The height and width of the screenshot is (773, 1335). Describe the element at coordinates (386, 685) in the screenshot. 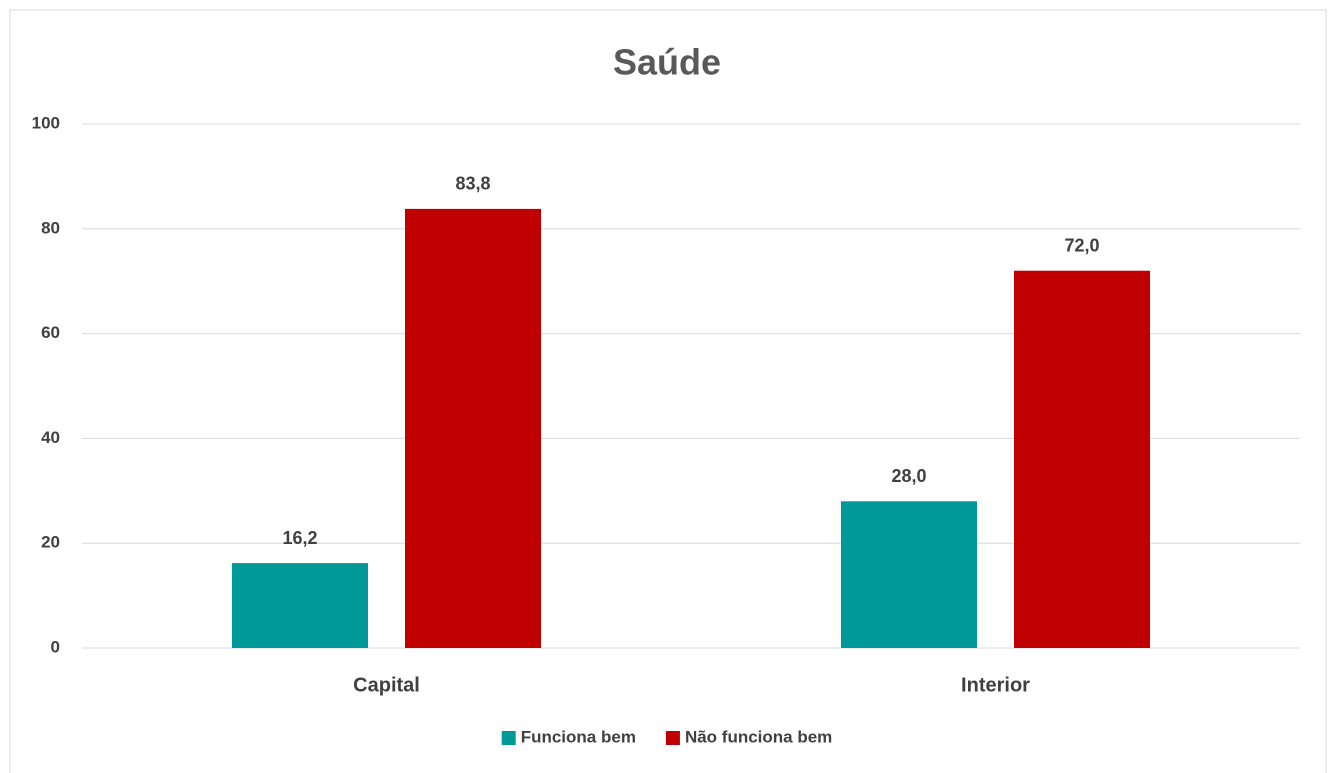

I see `x-tick-label: Capital` at that location.